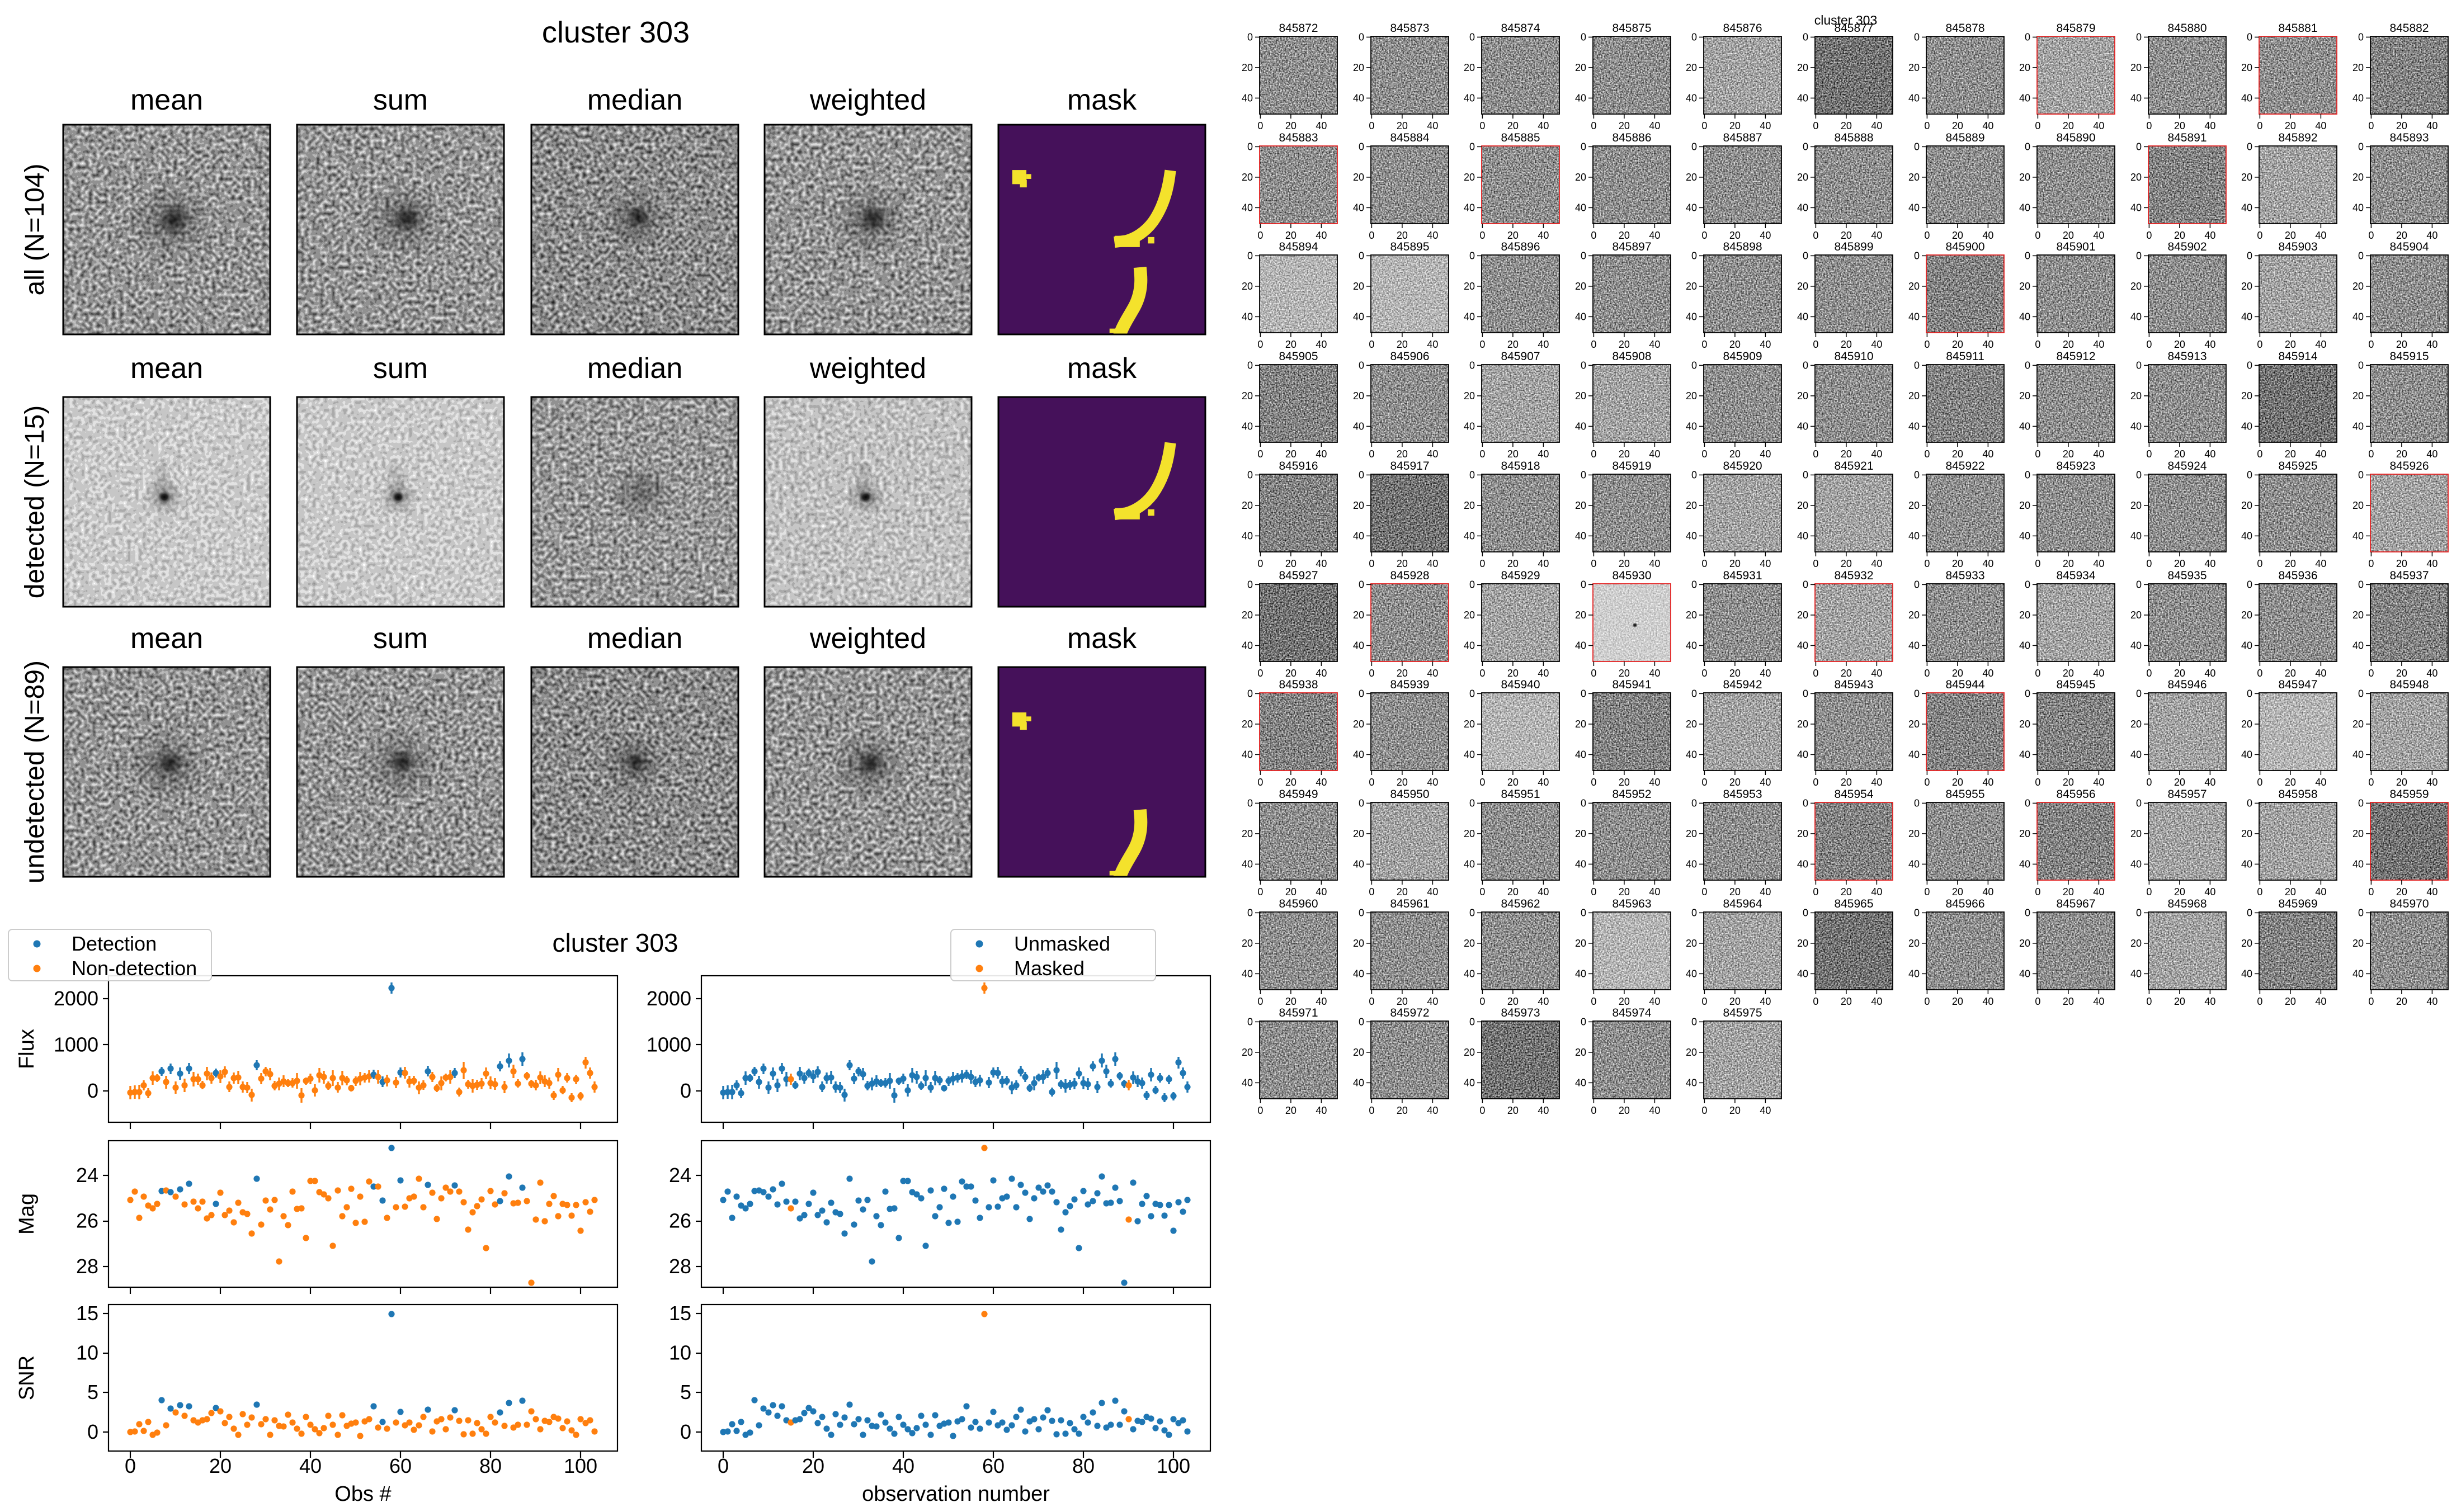 The width and height of the screenshot is (2461, 1512). What do you see at coordinates (2187, 28) in the screenshot?
I see `svg-text: 845880` at bounding box center [2187, 28].